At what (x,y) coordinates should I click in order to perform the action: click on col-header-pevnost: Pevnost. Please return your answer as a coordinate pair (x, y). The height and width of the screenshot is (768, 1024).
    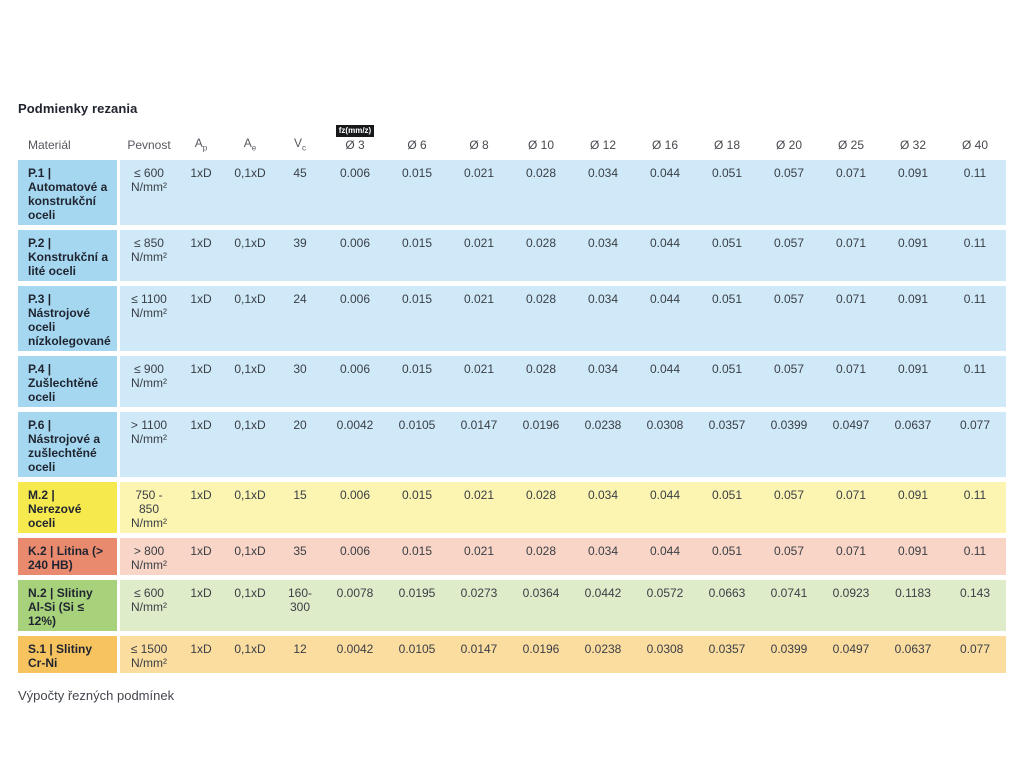
    Looking at the image, I should click on (149, 145).